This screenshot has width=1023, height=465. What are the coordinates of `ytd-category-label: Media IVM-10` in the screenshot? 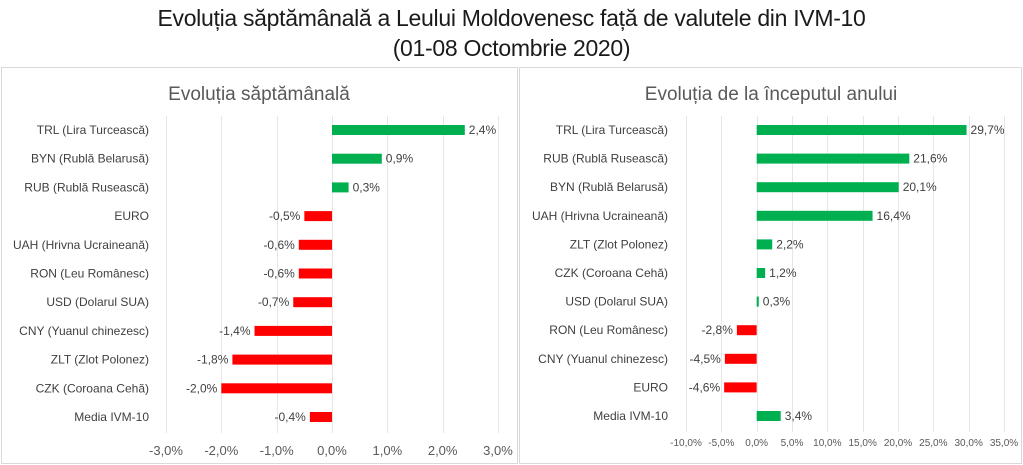 It's located at (630, 416).